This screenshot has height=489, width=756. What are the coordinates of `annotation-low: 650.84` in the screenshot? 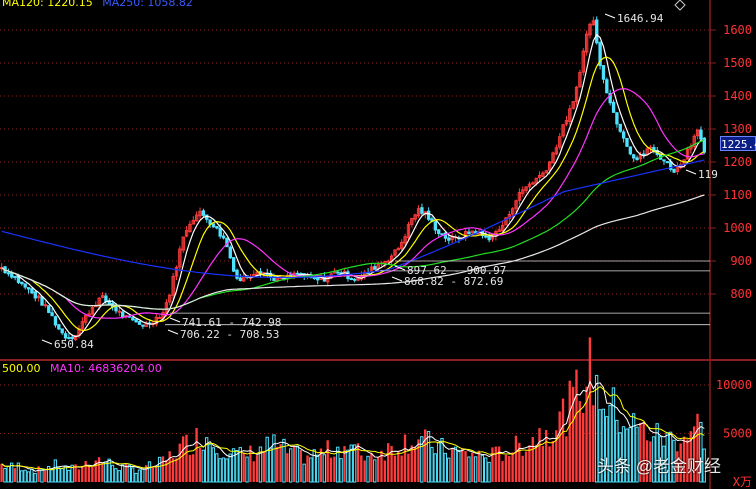 It's located at (74, 344).